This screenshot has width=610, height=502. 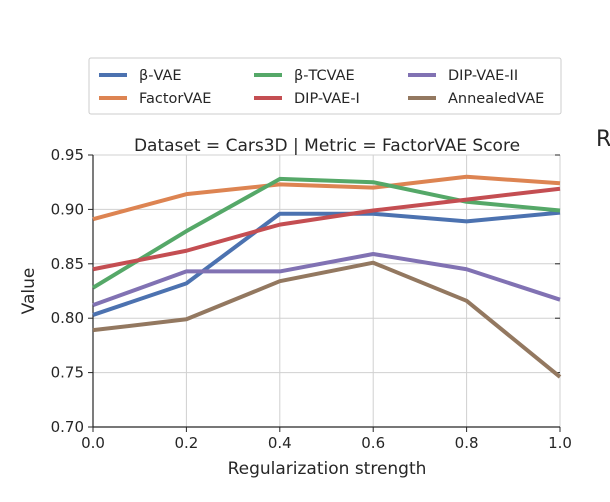 What do you see at coordinates (67, 318) in the screenshot?
I see `y-tick-label: 0.80` at bounding box center [67, 318].